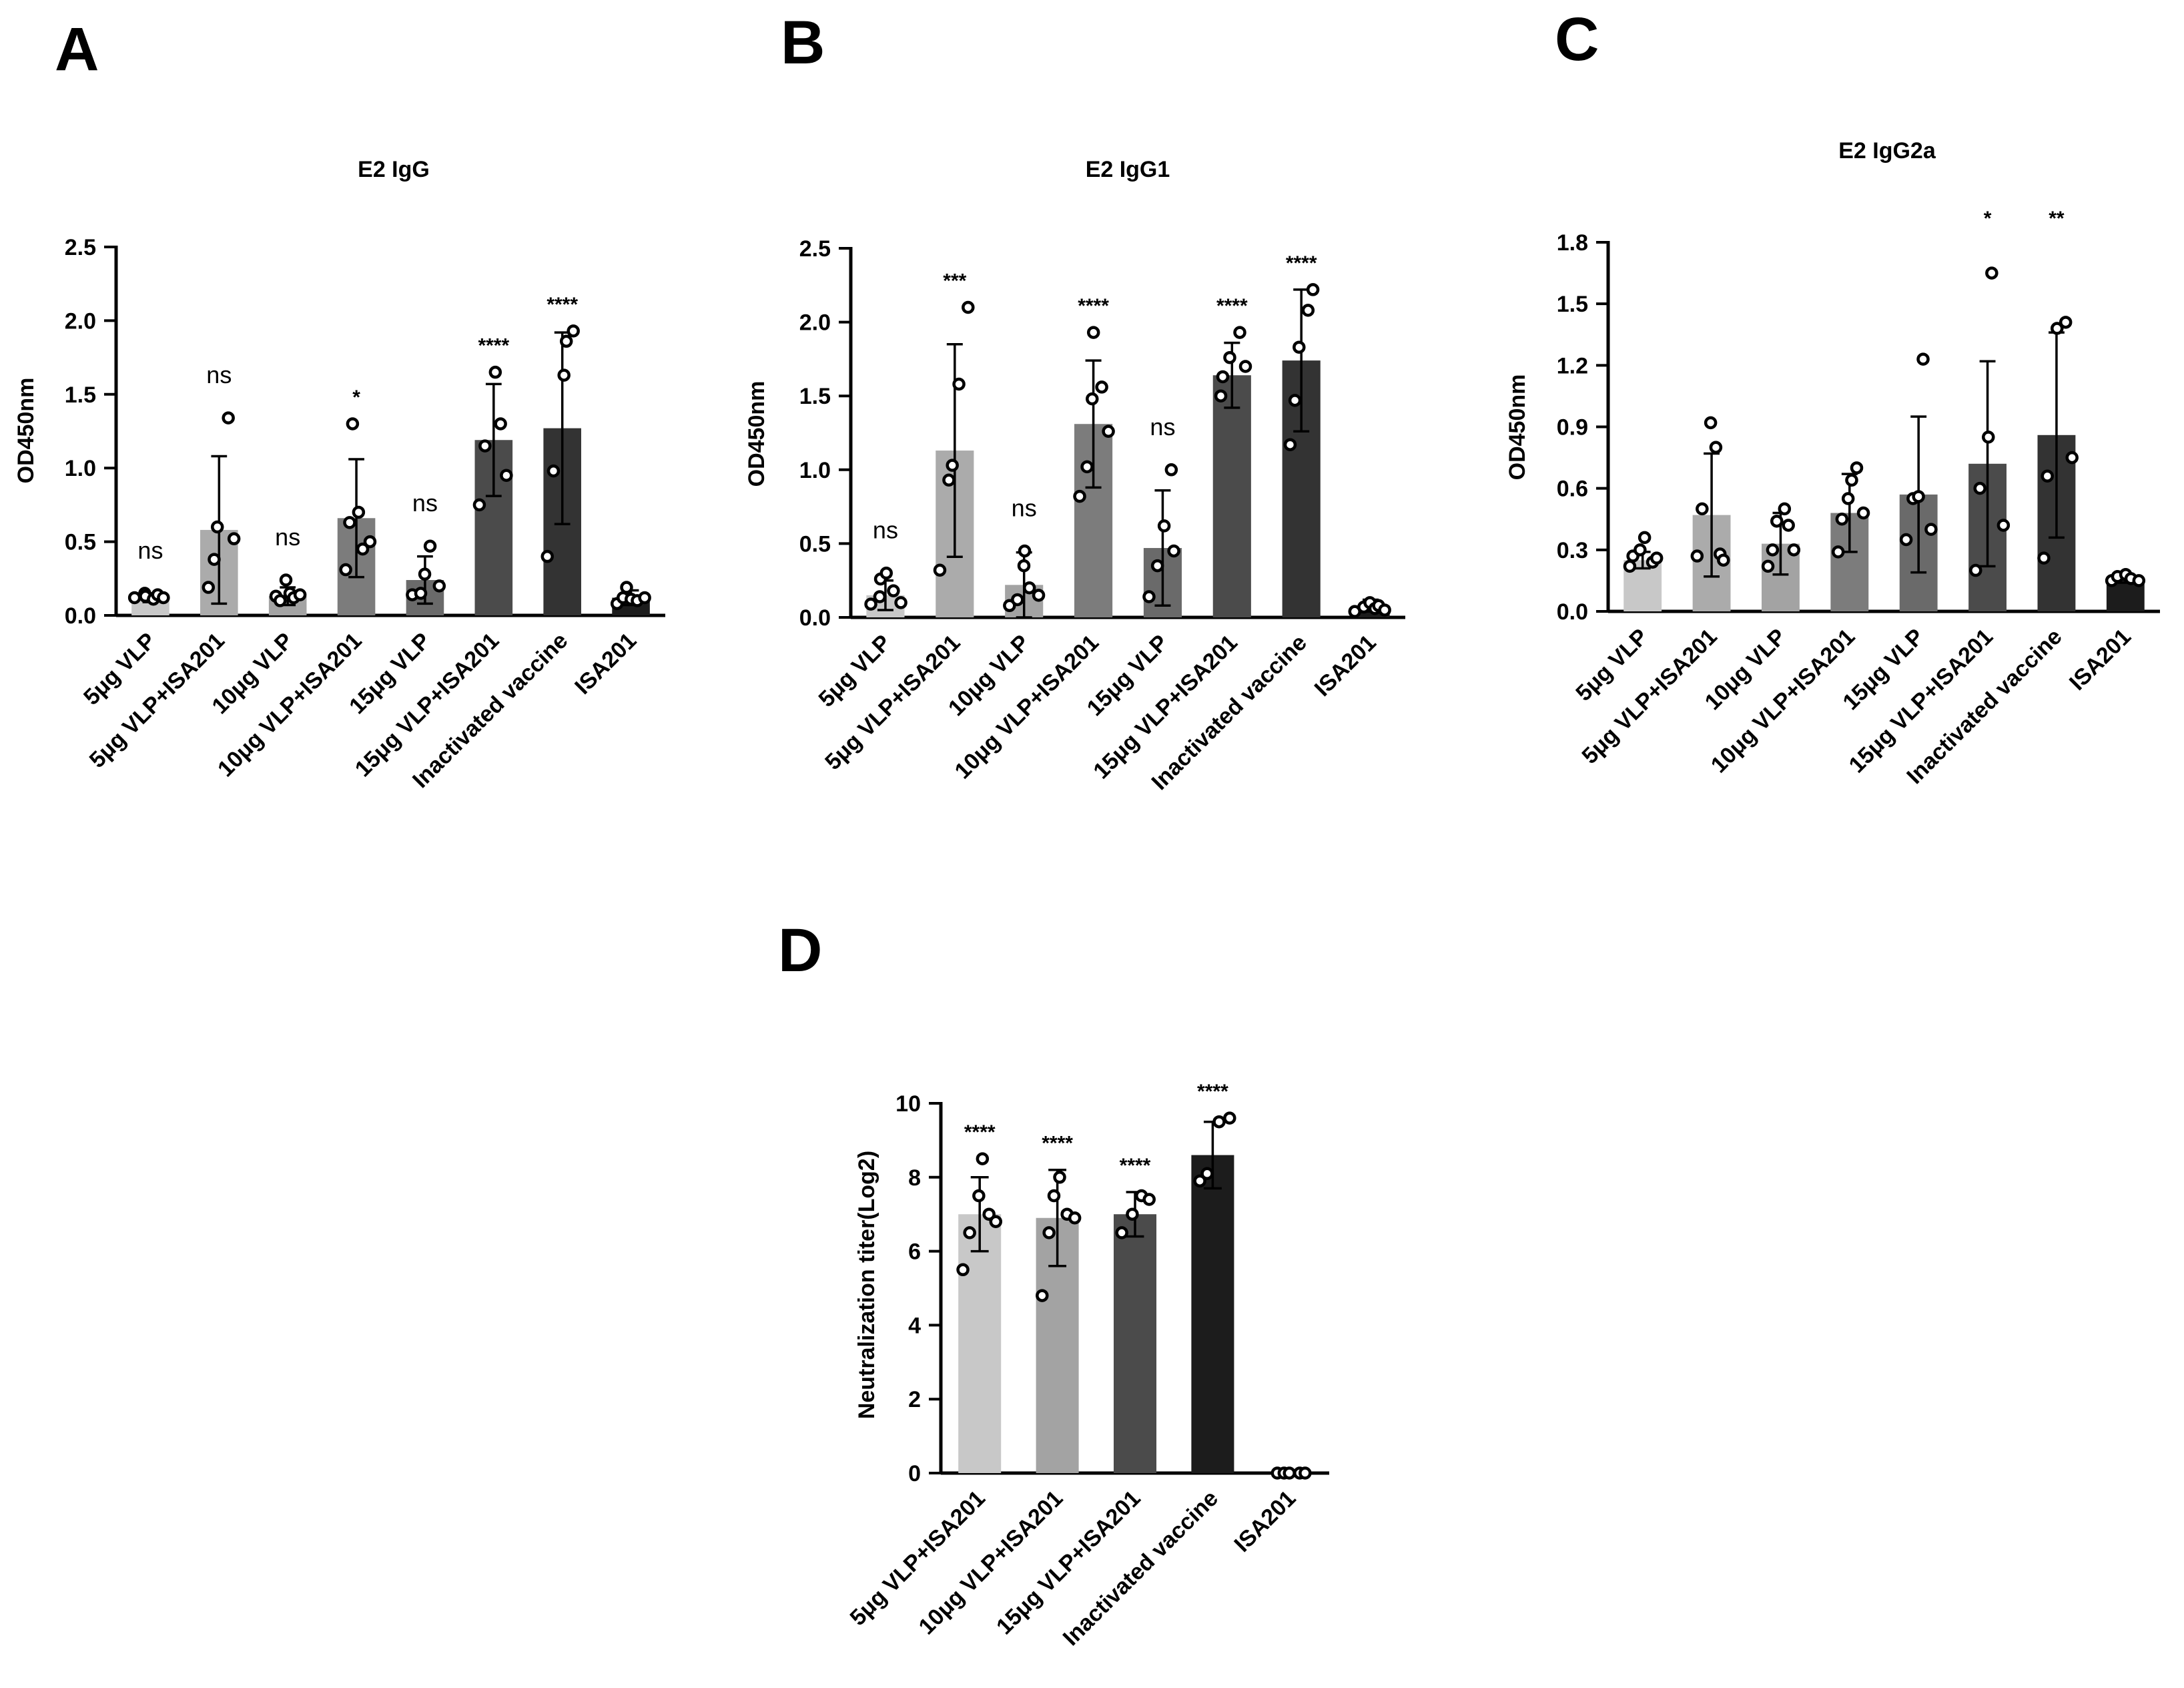  Describe the element at coordinates (803, 43) in the screenshot. I see `panel-letter-b: B` at that location.